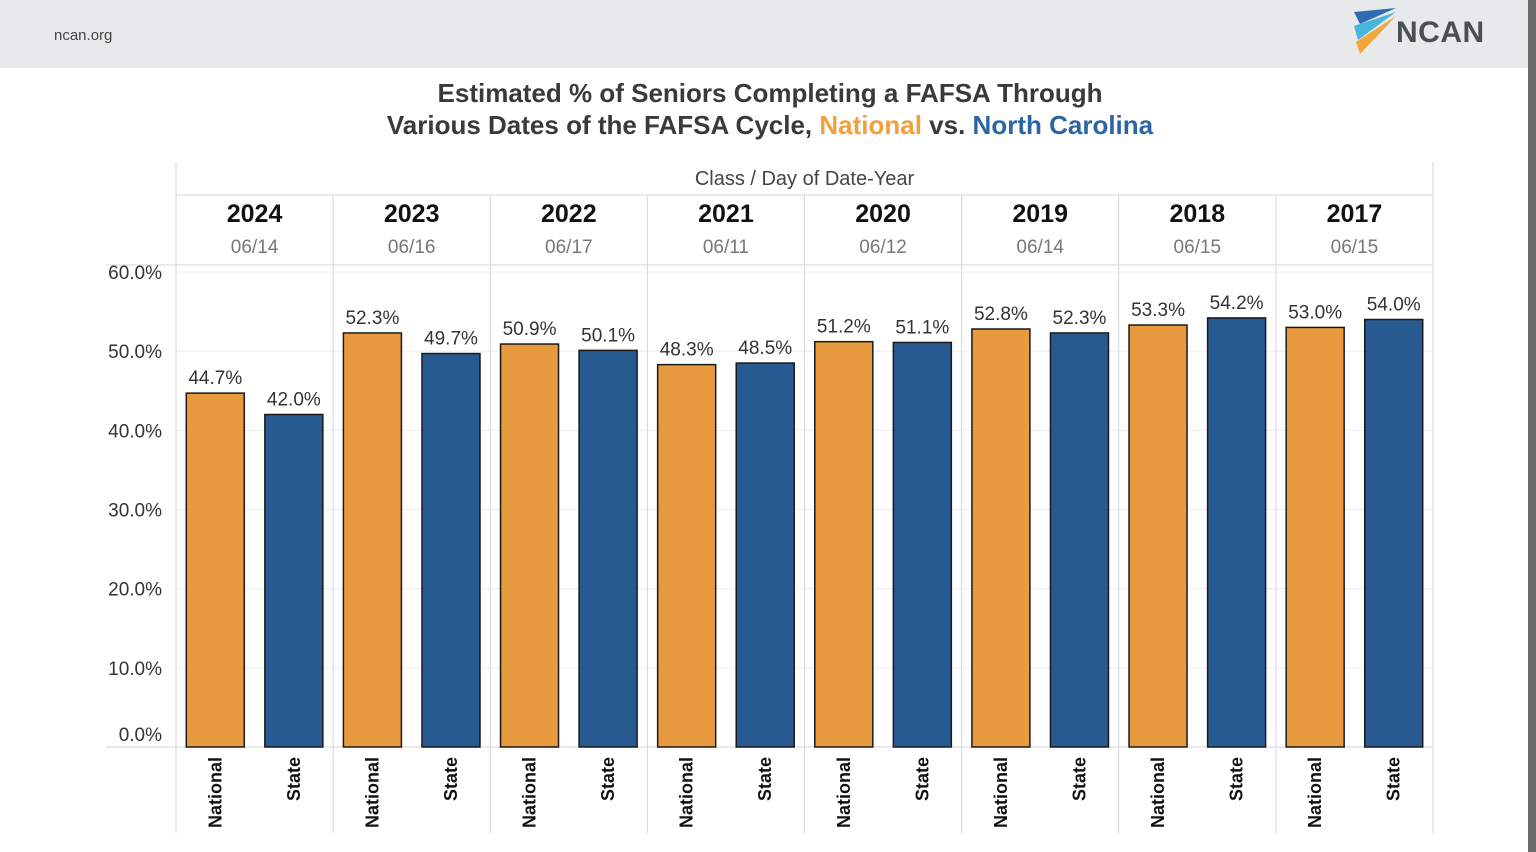 This screenshot has width=1536, height=852. What do you see at coordinates (608, 335) in the screenshot?
I see `data-label: 50.1%` at bounding box center [608, 335].